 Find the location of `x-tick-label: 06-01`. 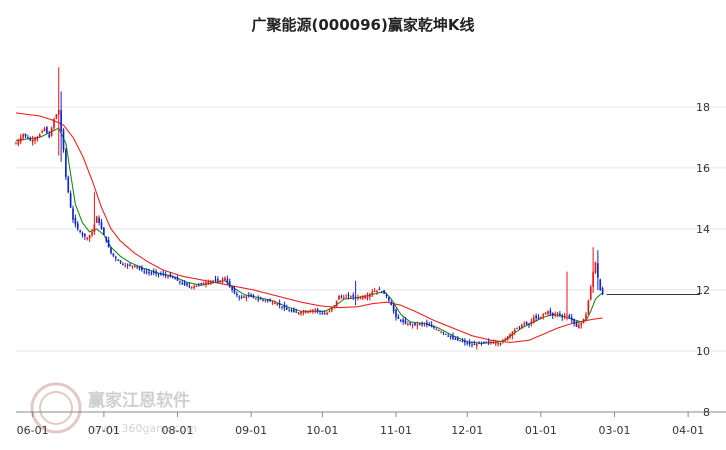

x-tick-label: 06-01 is located at coordinates (33, 430).